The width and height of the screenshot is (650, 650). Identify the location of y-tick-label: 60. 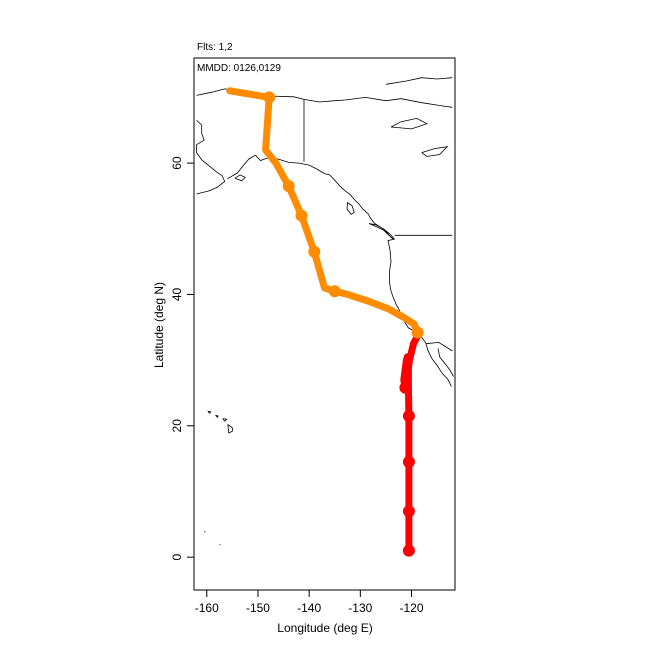
(177, 163).